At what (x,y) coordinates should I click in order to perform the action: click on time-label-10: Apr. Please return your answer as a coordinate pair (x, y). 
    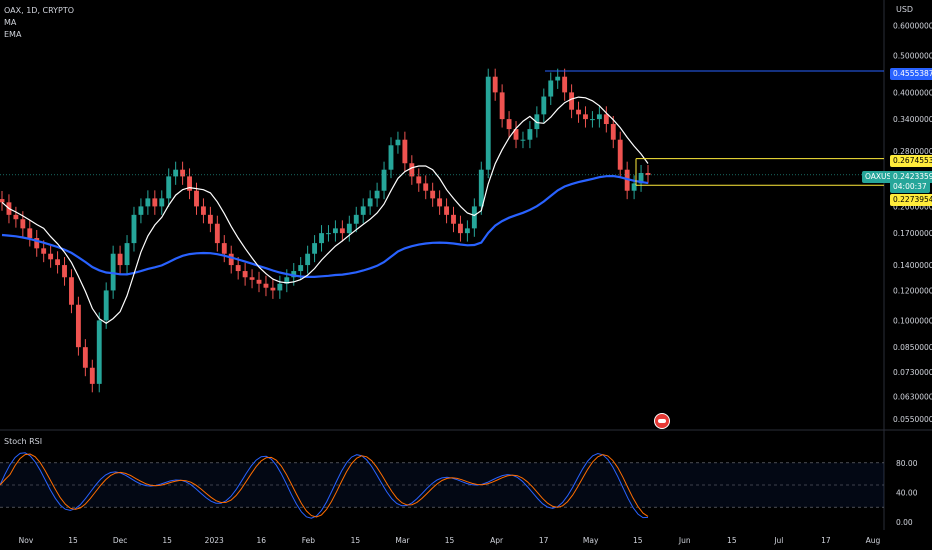
    Looking at the image, I should click on (497, 540).